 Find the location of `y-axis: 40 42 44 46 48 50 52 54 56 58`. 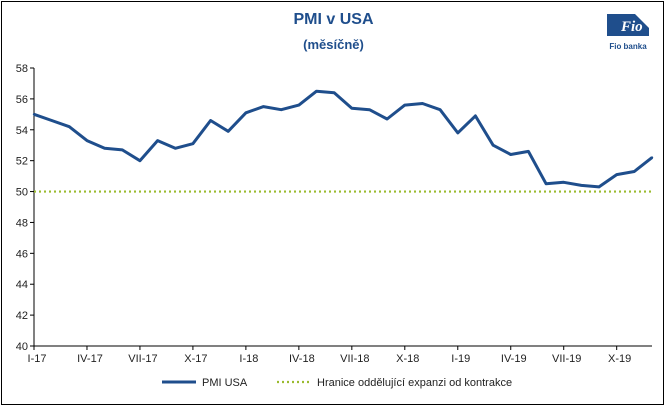

y-axis: 40 42 44 46 48 50 52 54 56 58 is located at coordinates (25, 208).